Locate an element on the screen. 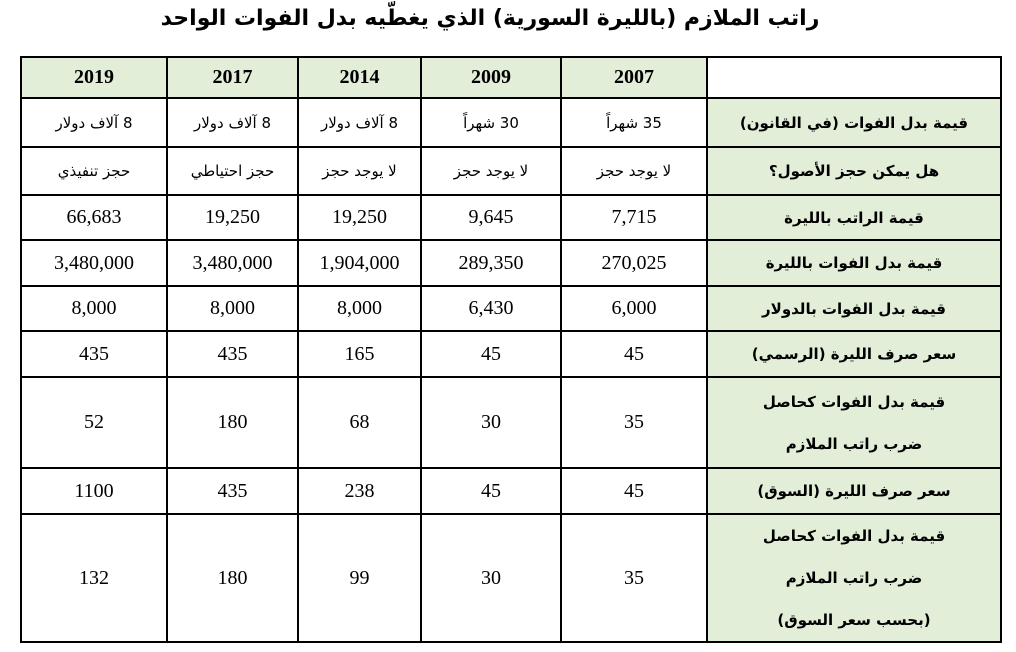  row-label-line: قيمة بدل الفوات بالليرة is located at coordinates (854, 263).